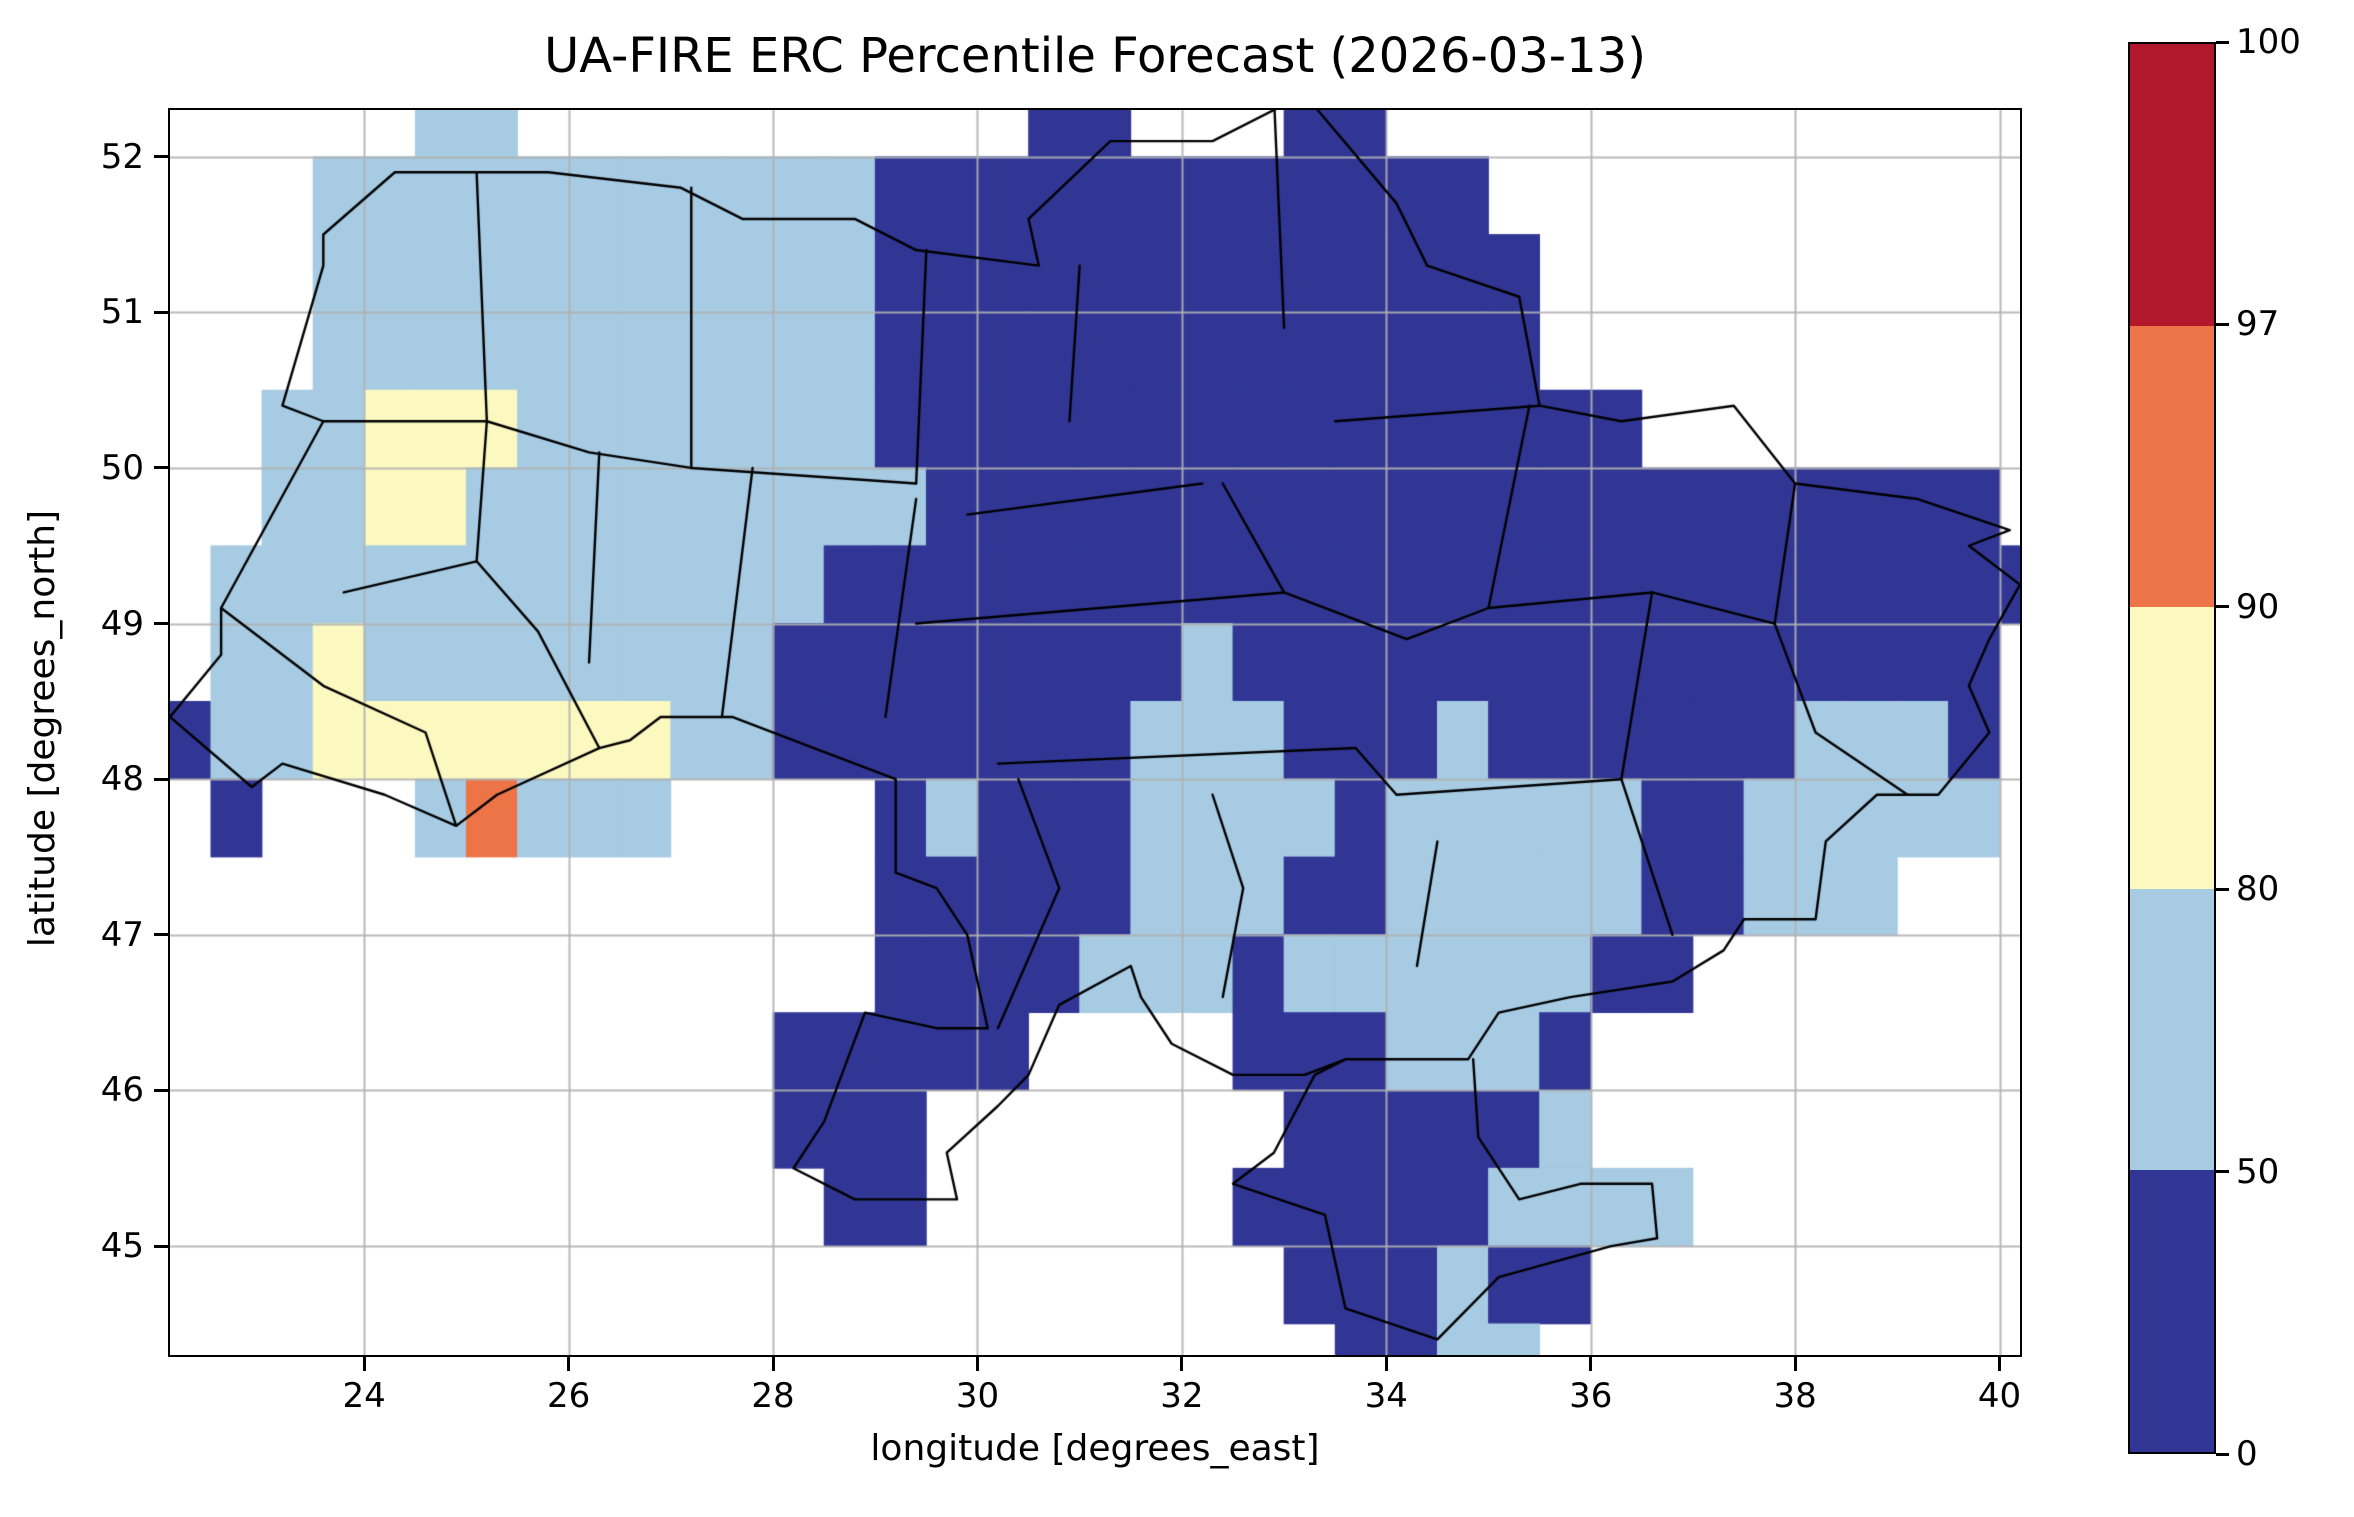  What do you see at coordinates (122, 1090) in the screenshot?
I see `y-tick-label: 46` at bounding box center [122, 1090].